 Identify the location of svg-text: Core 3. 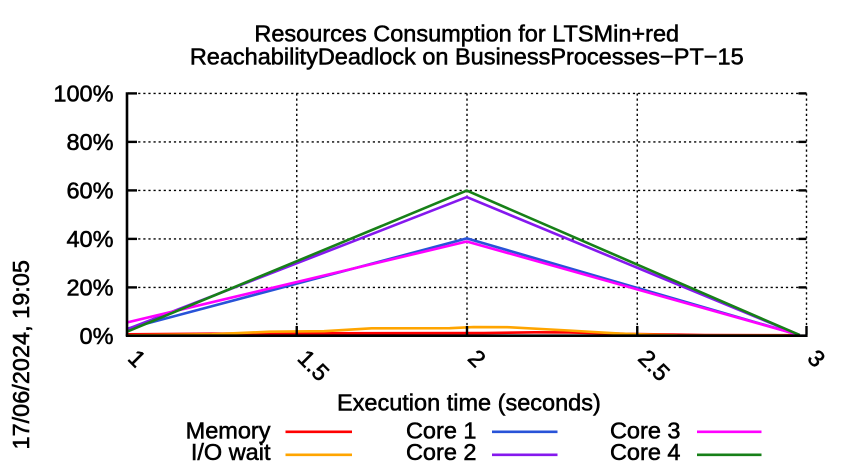
(645, 431).